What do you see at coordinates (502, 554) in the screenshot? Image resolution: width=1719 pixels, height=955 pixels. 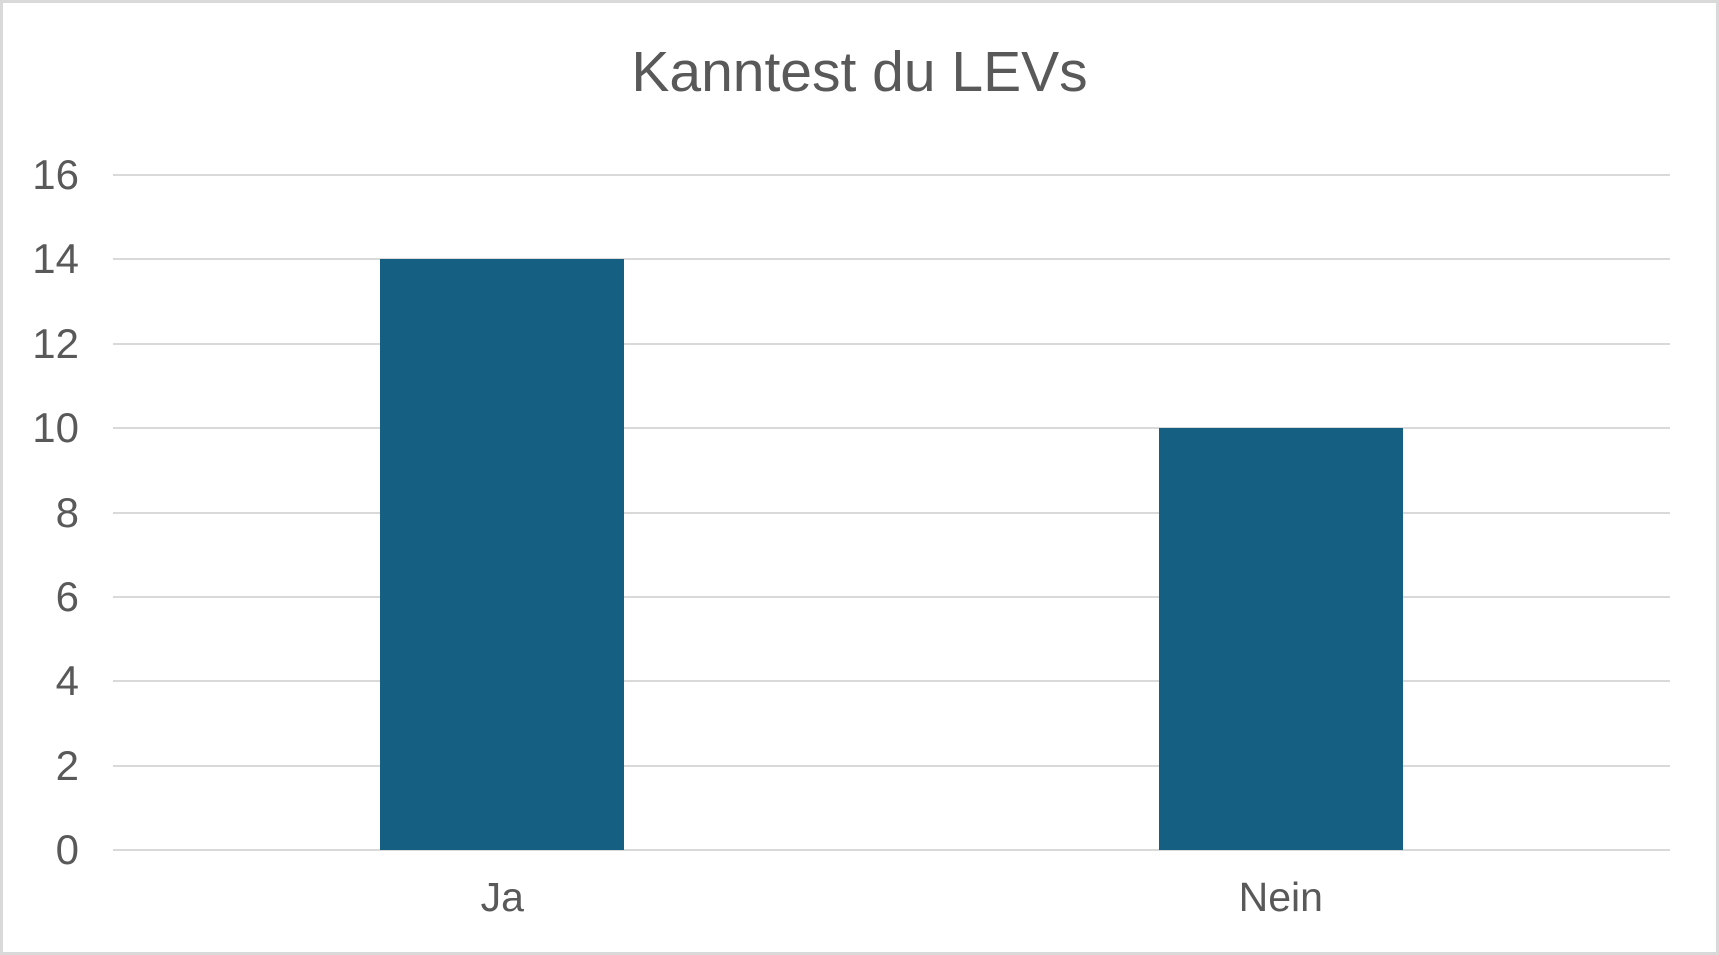 I see `bar-ja` at bounding box center [502, 554].